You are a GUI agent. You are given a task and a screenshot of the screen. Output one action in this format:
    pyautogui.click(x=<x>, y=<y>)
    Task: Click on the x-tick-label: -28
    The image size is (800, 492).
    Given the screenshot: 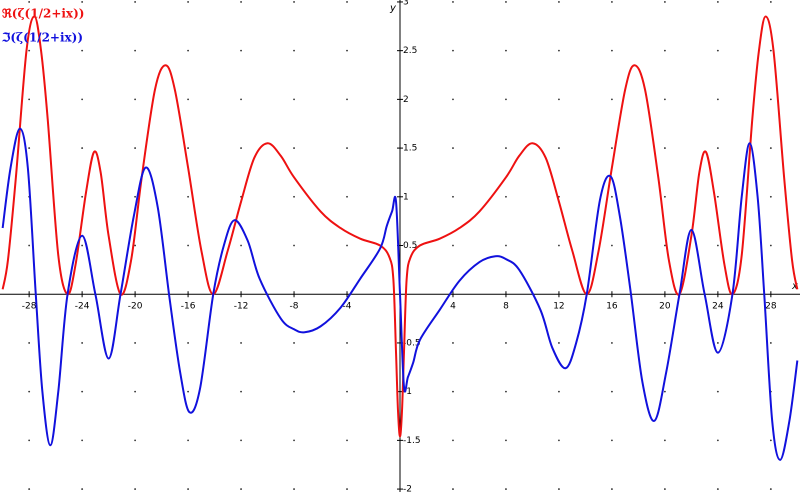 What is the action you would take?
    pyautogui.click(x=29, y=307)
    